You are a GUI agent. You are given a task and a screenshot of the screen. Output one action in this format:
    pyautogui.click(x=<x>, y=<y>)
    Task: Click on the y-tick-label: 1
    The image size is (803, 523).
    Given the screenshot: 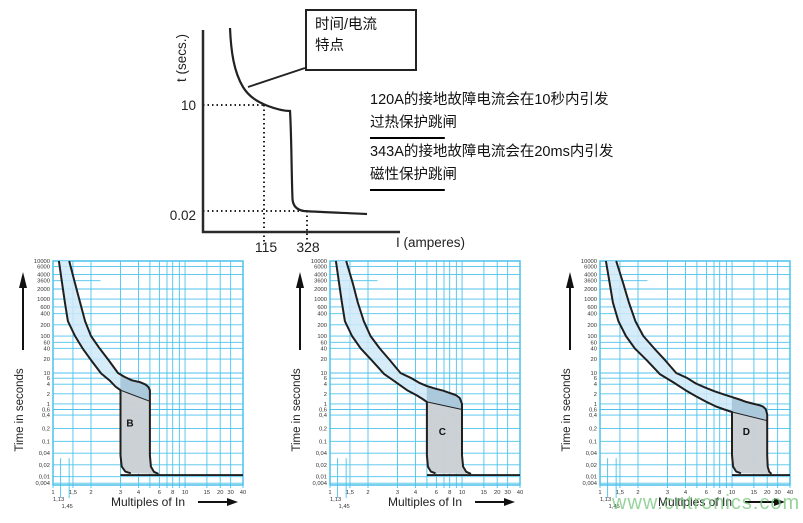 What is the action you would take?
    pyautogui.click(x=595, y=405)
    